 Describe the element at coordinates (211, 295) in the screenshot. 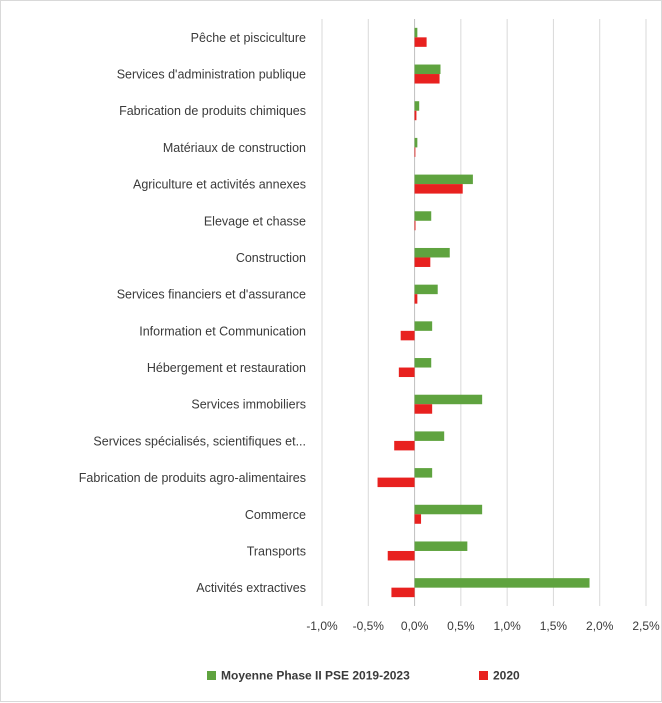

I see `category-label: Services financiers et d'assurance` at that location.